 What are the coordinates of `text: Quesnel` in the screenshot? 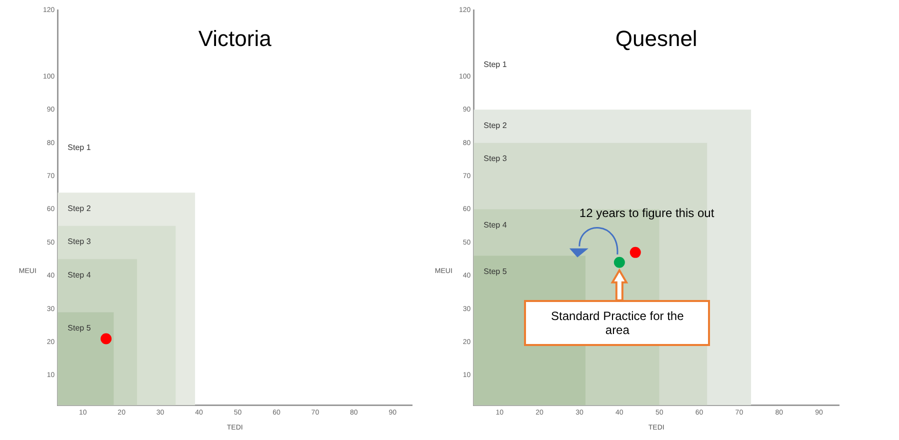 It's located at (656, 39).